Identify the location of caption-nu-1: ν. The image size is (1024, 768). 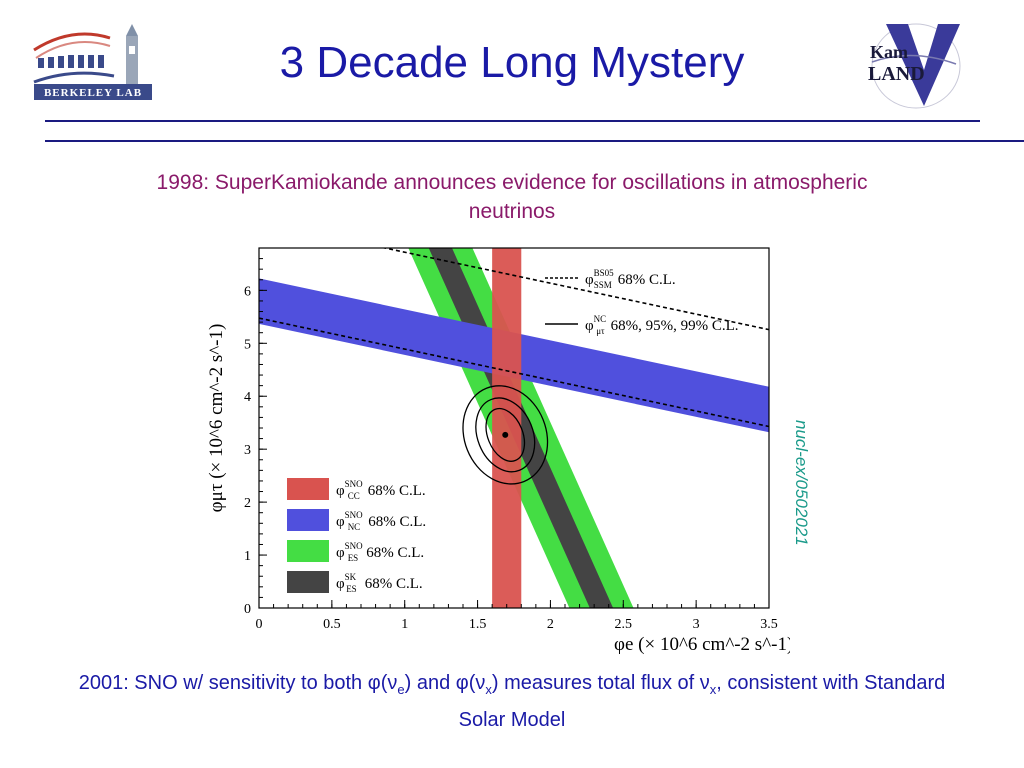
(392, 683).